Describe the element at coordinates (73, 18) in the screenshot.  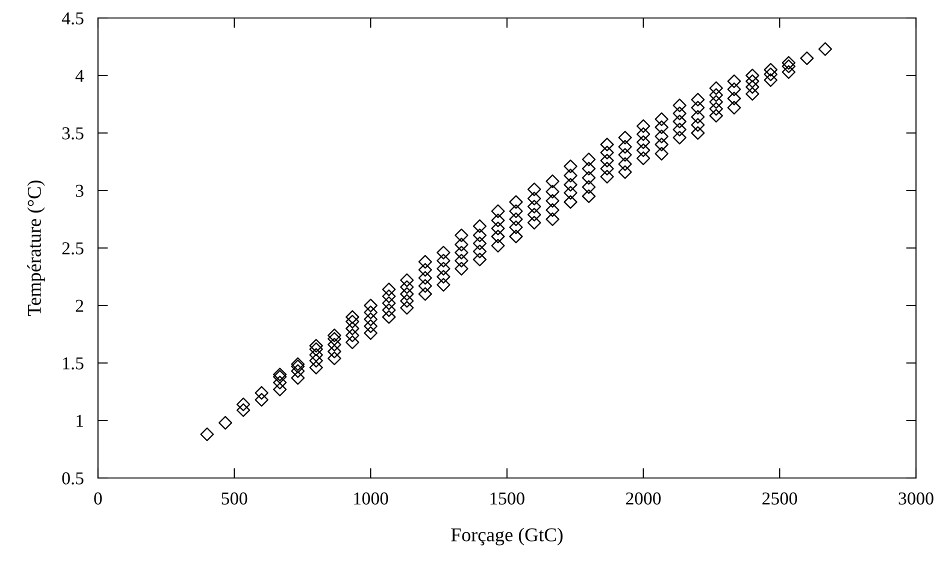
I see `y-tick-label: 4.5` at that location.